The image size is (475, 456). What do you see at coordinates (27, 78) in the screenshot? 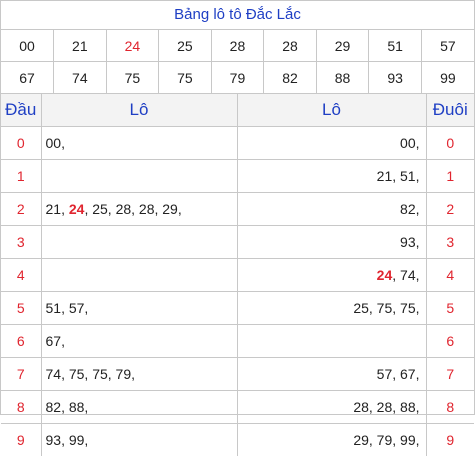
I see `number-cell: 67` at bounding box center [27, 78].